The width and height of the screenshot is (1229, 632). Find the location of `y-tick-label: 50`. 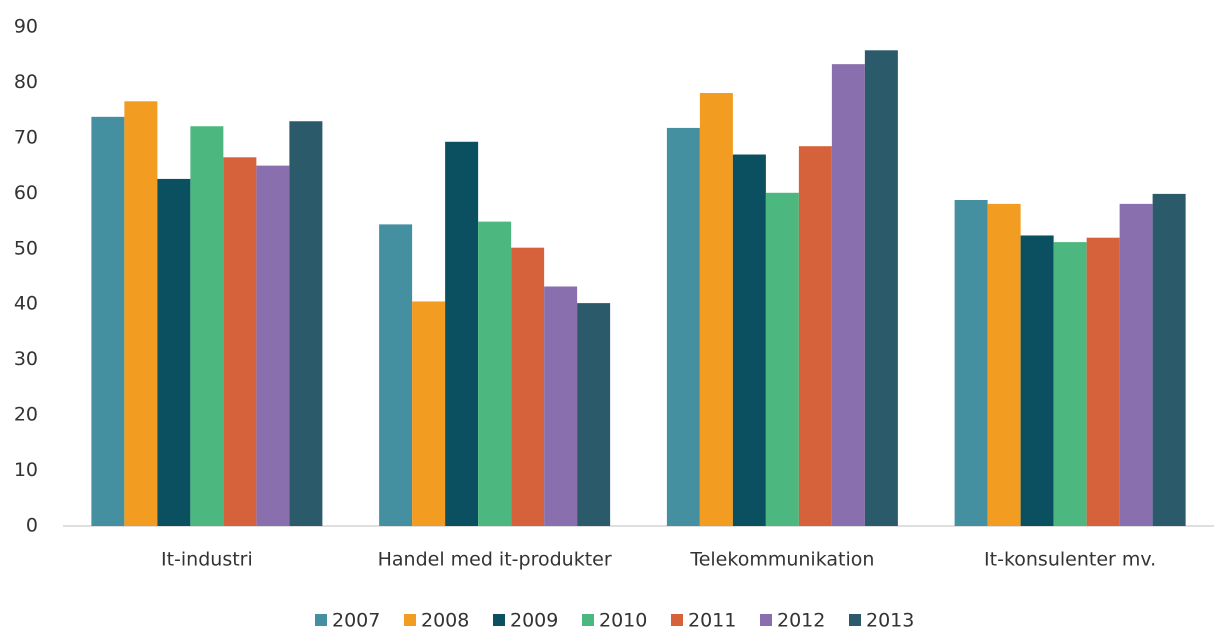

y-tick-label: 50 is located at coordinates (26, 248).